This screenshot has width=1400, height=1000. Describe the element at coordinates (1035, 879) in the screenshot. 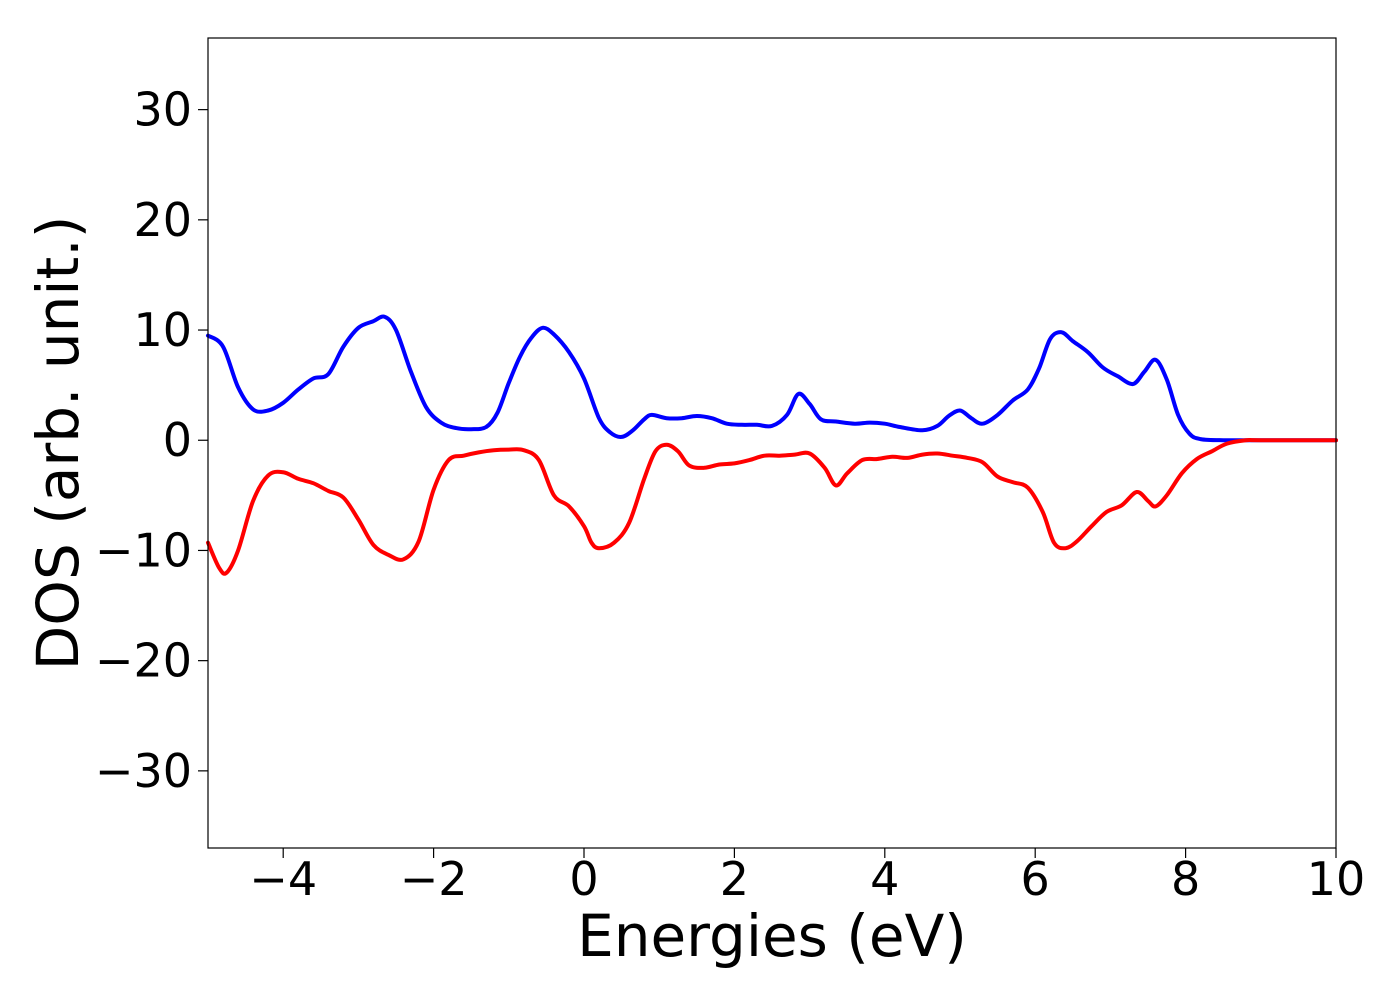

I see `x-tick-label: 6` at that location.